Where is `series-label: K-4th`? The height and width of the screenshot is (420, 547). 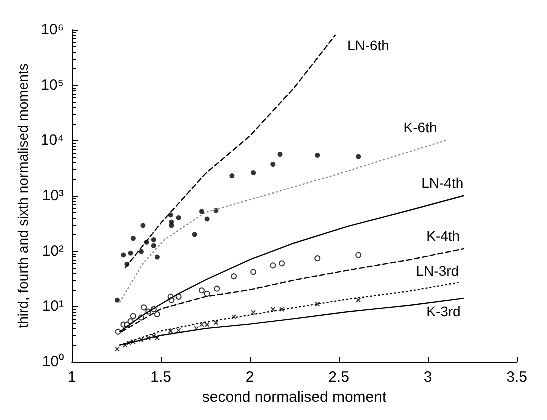
series-label: K-4th is located at coordinates (443, 236).